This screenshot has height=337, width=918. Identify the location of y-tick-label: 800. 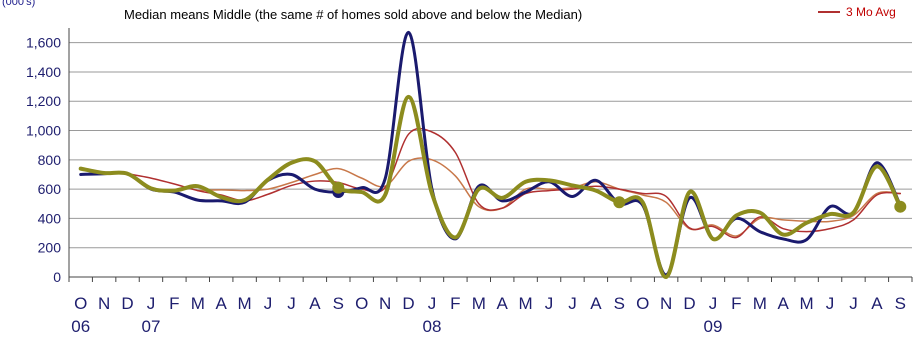
(50, 160).